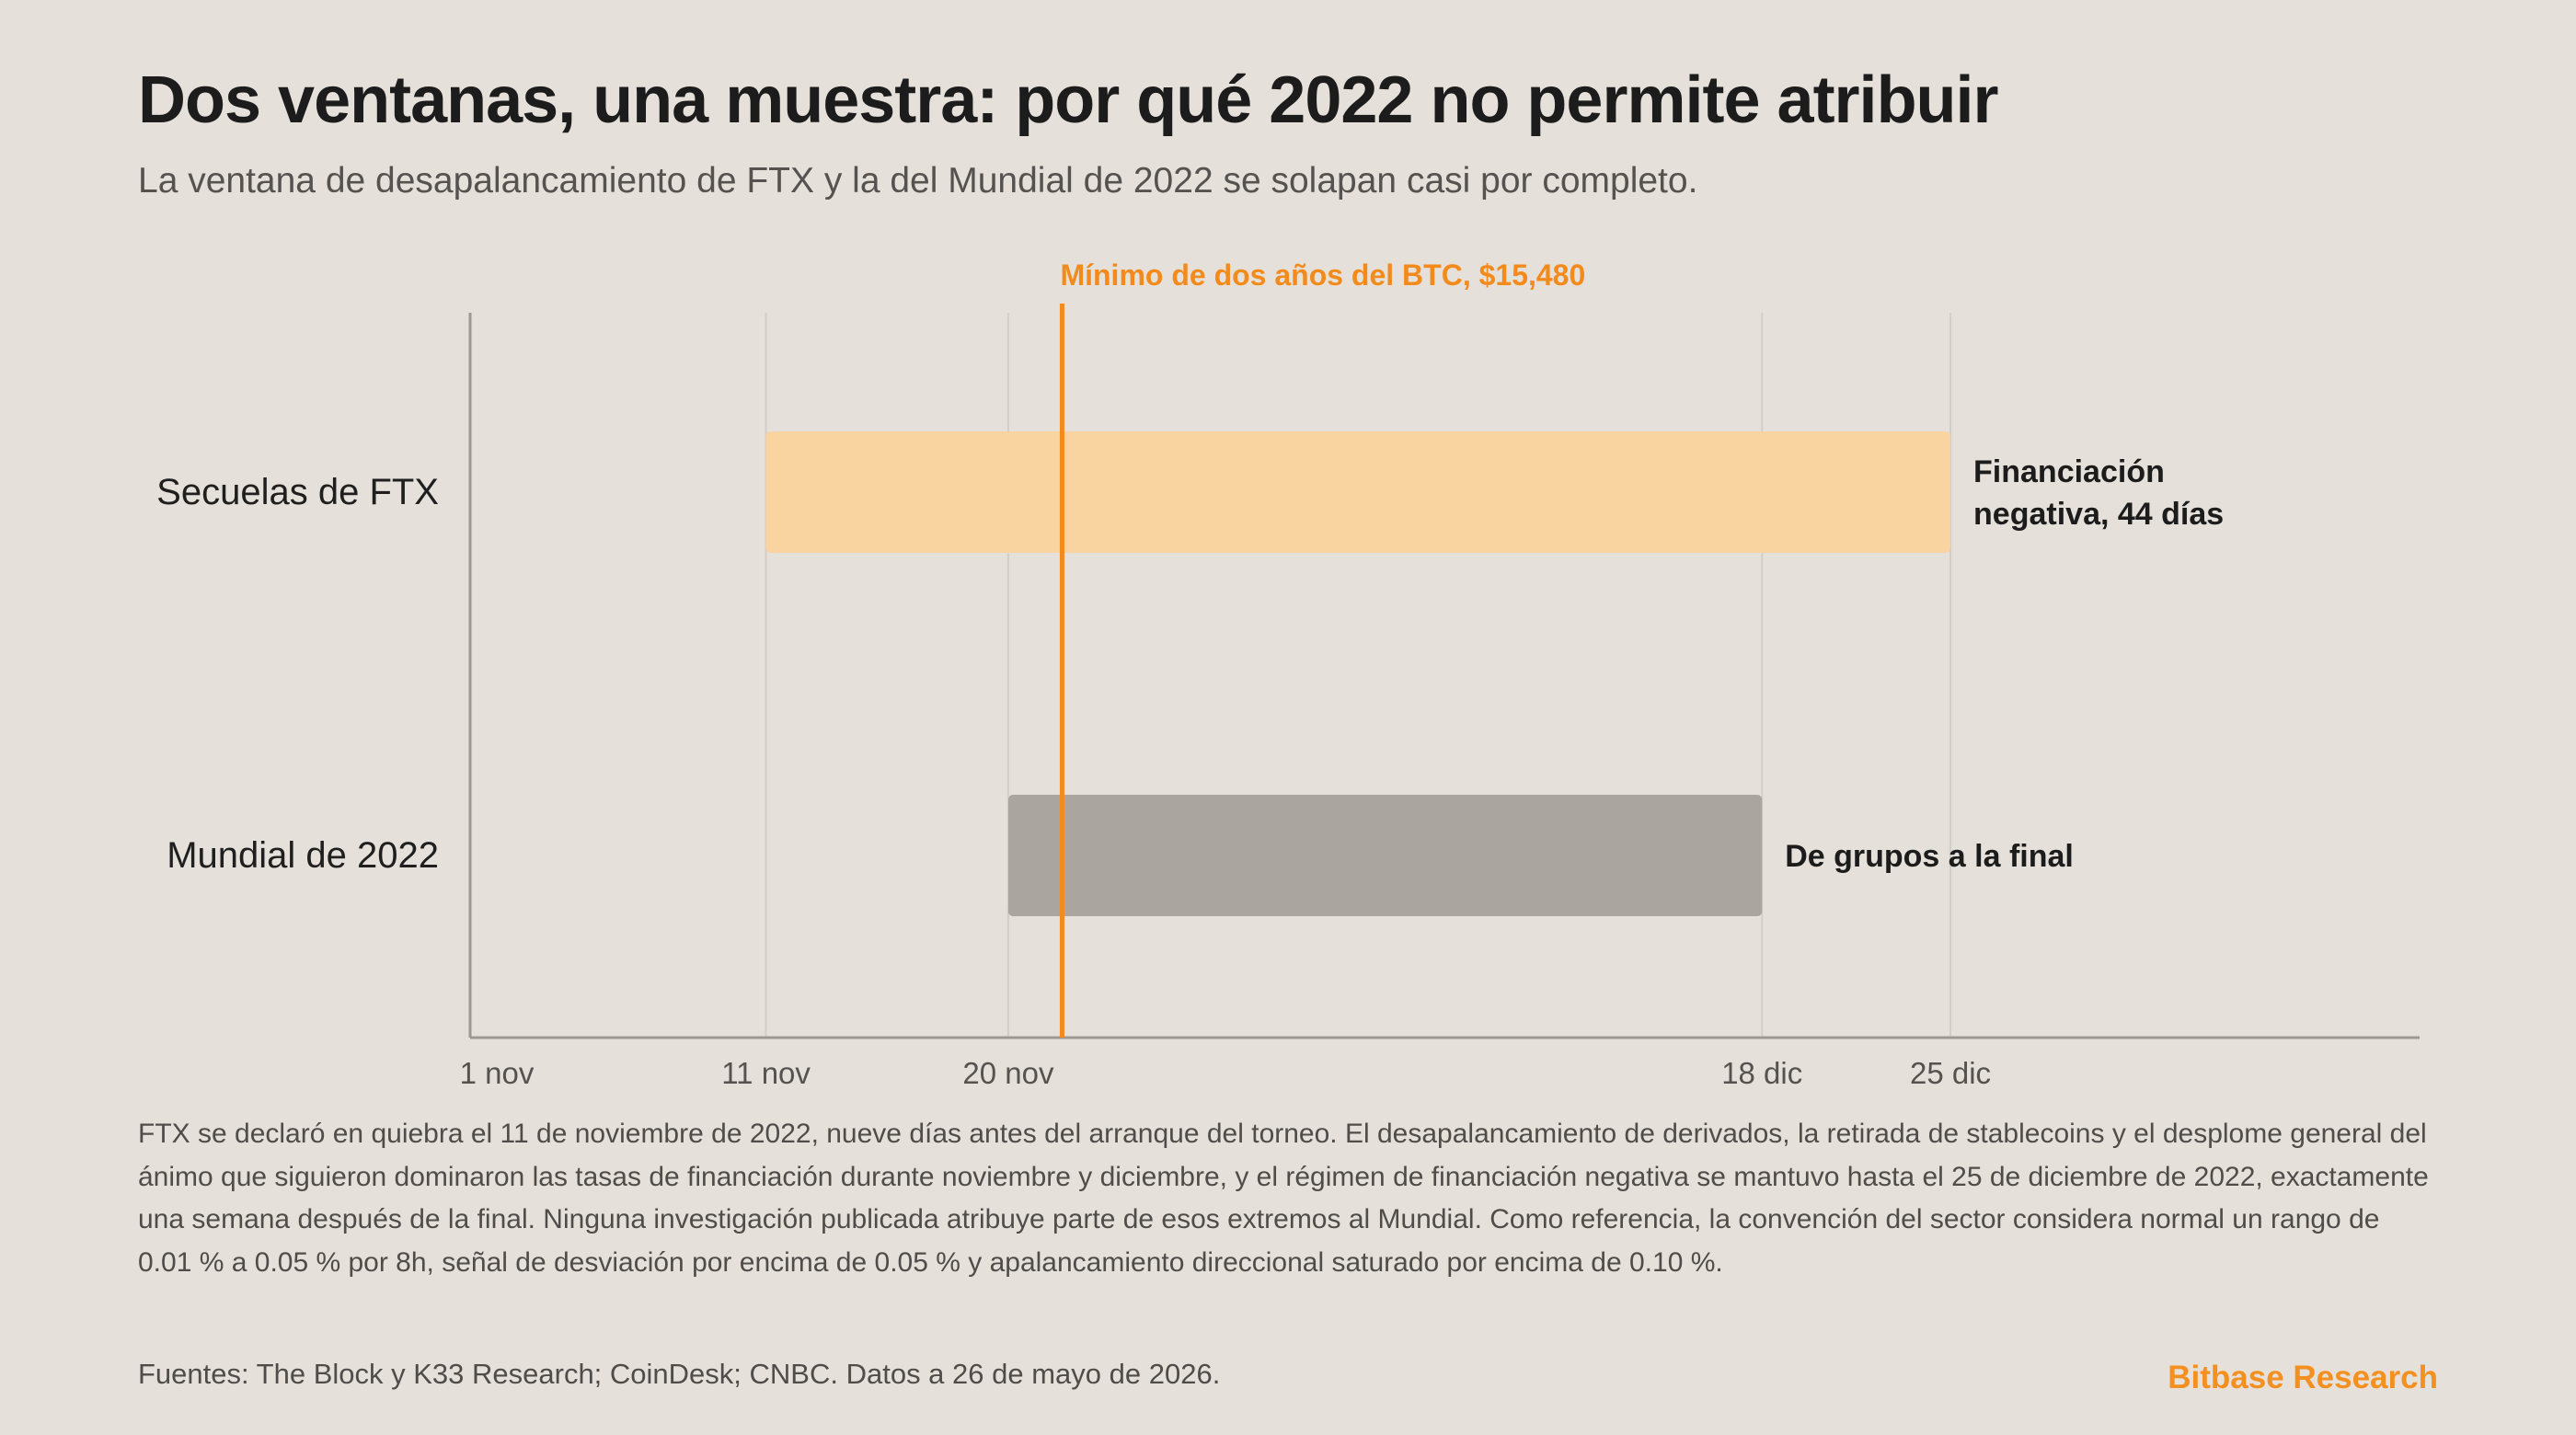  What do you see at coordinates (2069, 471) in the screenshot?
I see `bar-annotation: Financiación` at bounding box center [2069, 471].